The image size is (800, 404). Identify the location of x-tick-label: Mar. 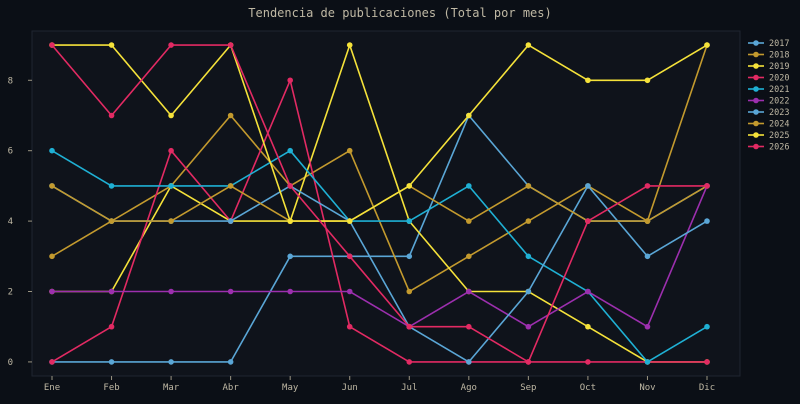
(171, 388).